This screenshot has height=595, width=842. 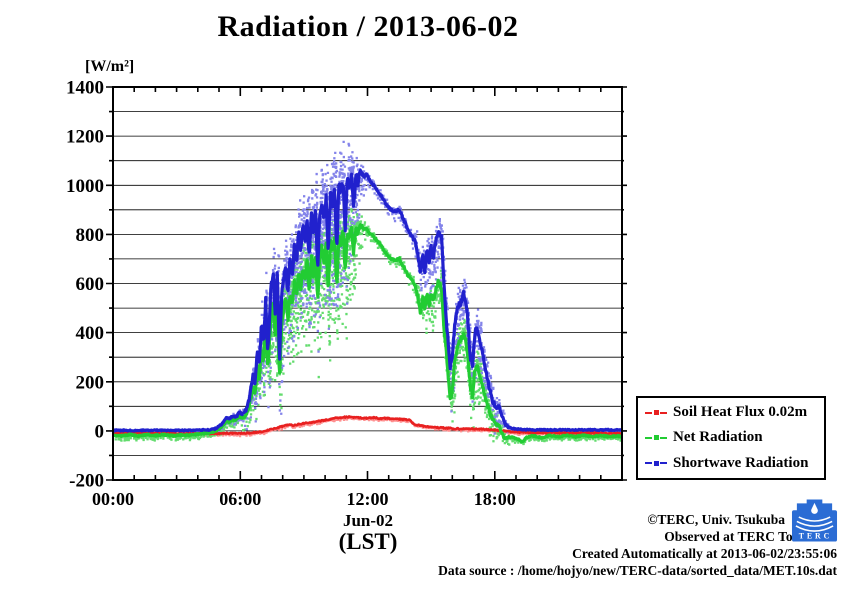 I want to click on x-axis-timezone-label: (LST), so click(x=368, y=541).